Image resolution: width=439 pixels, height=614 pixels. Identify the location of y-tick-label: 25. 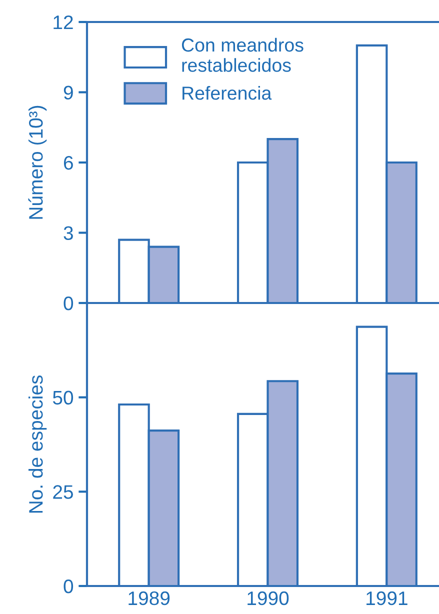
(63, 492).